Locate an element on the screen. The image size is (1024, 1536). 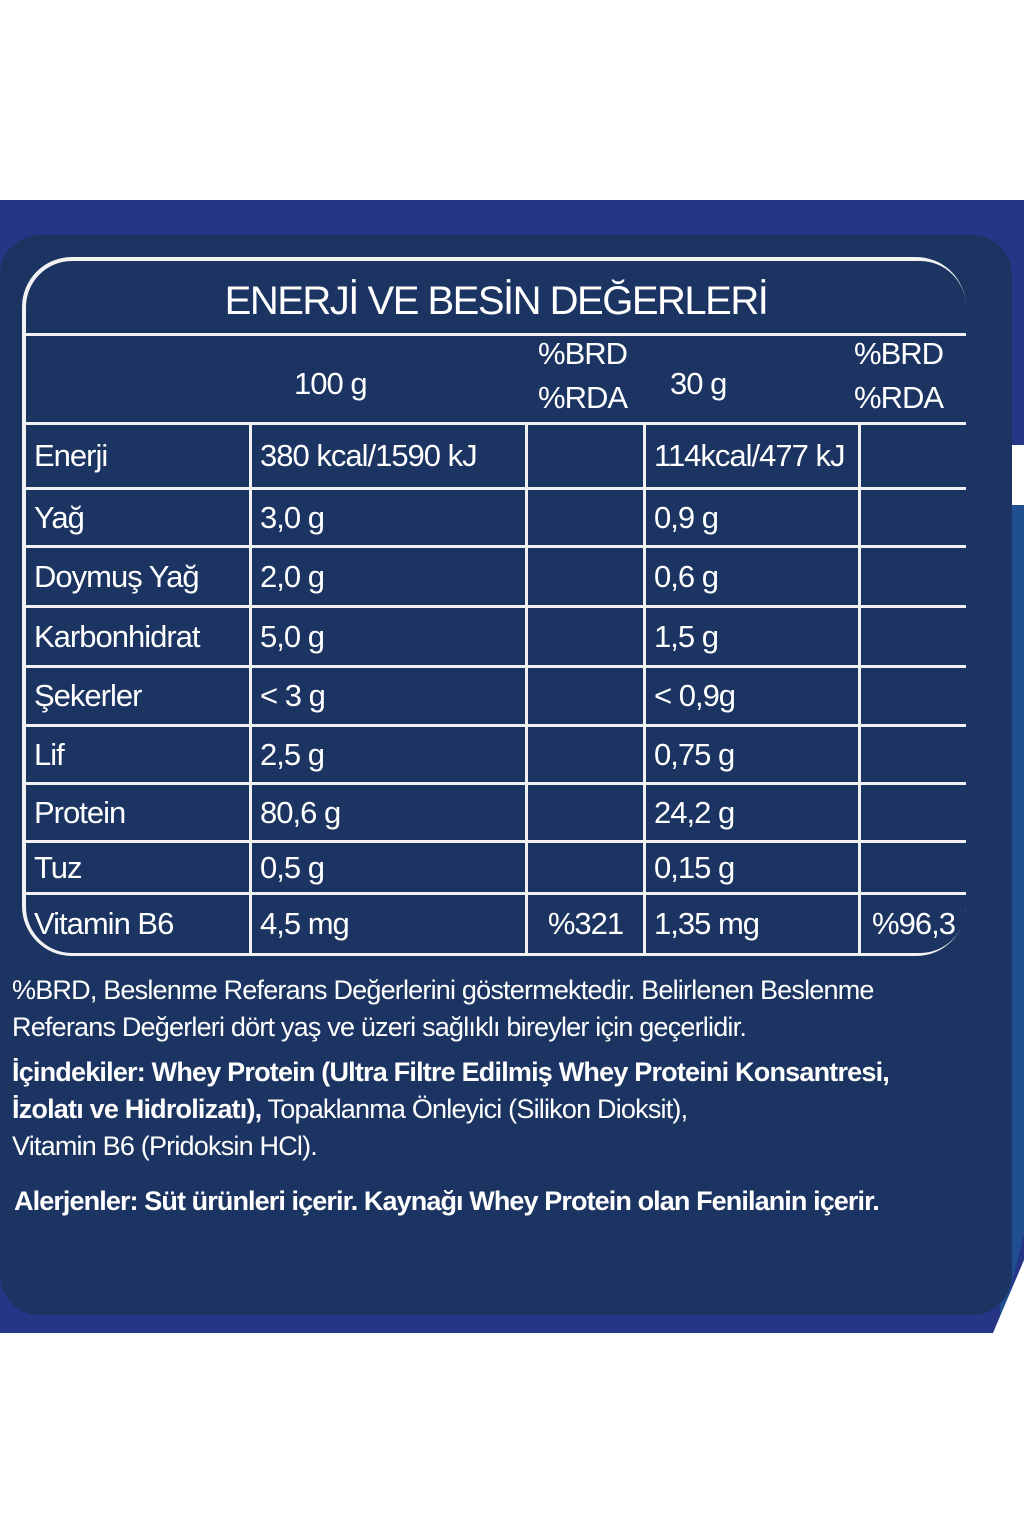
row-name: Şekerler is located at coordinates (137, 696).